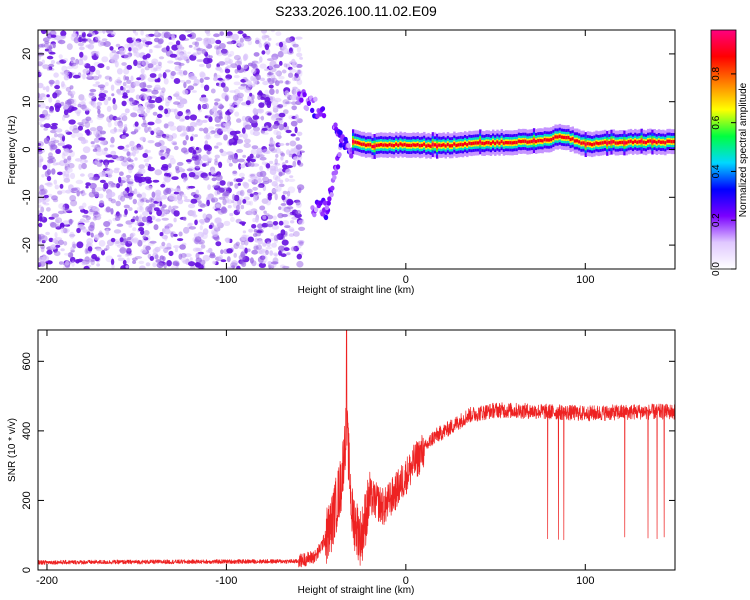  Describe the element at coordinates (323, 109) in the screenshot. I see `spectrogram-transition-mark` at that location.